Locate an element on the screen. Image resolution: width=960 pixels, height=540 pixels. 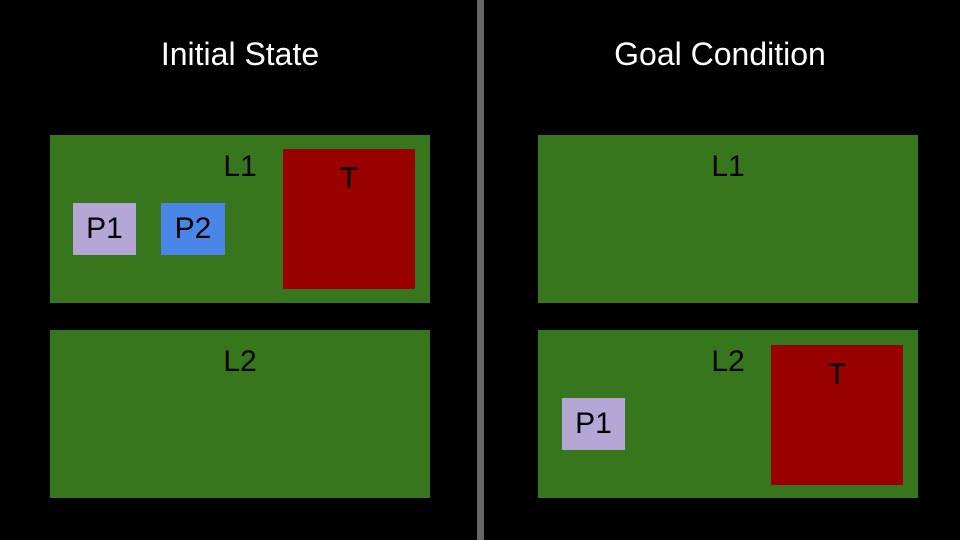
initial-location-l1: L1 P1 P2 T is located at coordinates (240, 219).